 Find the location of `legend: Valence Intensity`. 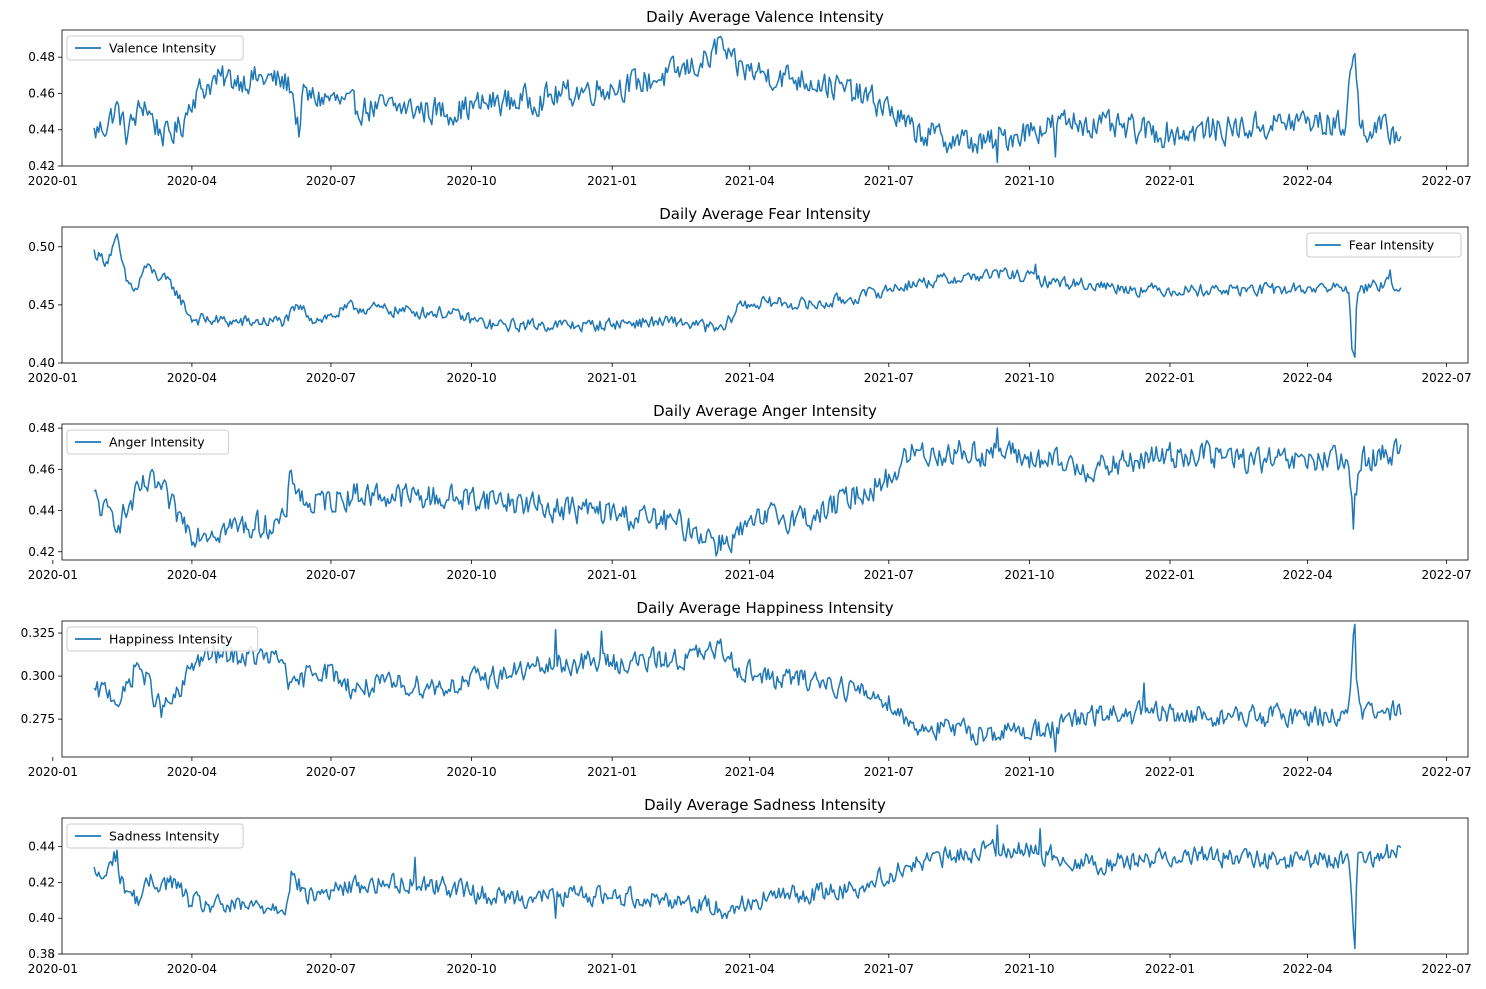

legend: Valence Intensity is located at coordinates (155, 48).